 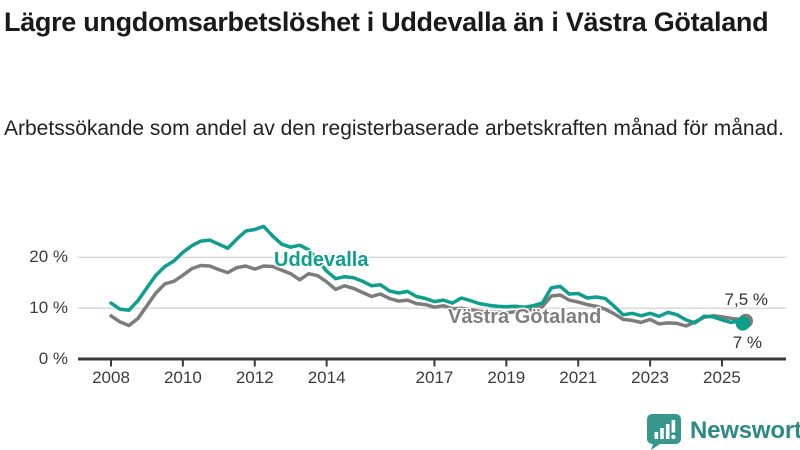 What do you see at coordinates (48, 307) in the screenshot?
I see `y-axis-label-10: 10 %` at bounding box center [48, 307].